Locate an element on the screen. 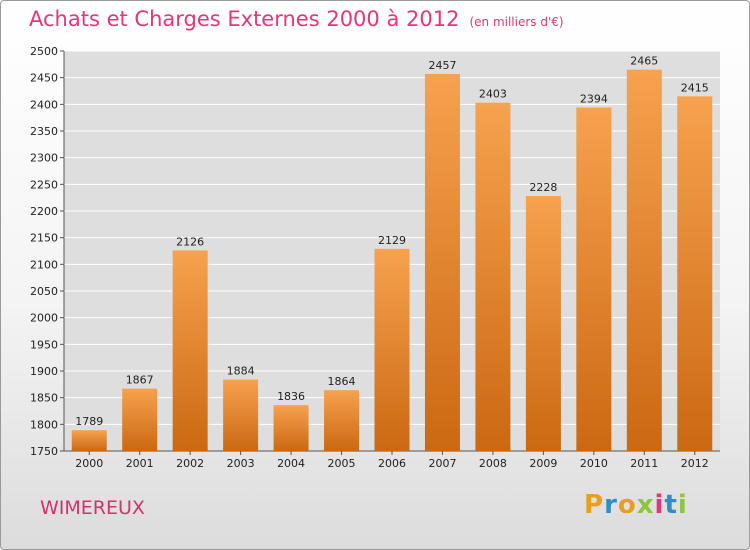 This screenshot has height=550, width=750. y-tick-label: 2050 is located at coordinates (44, 291).